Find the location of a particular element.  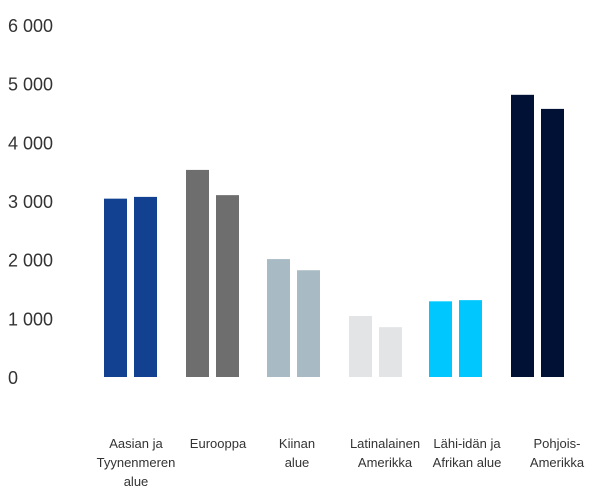

y-tick-label: 6 000 is located at coordinates (30, 26).